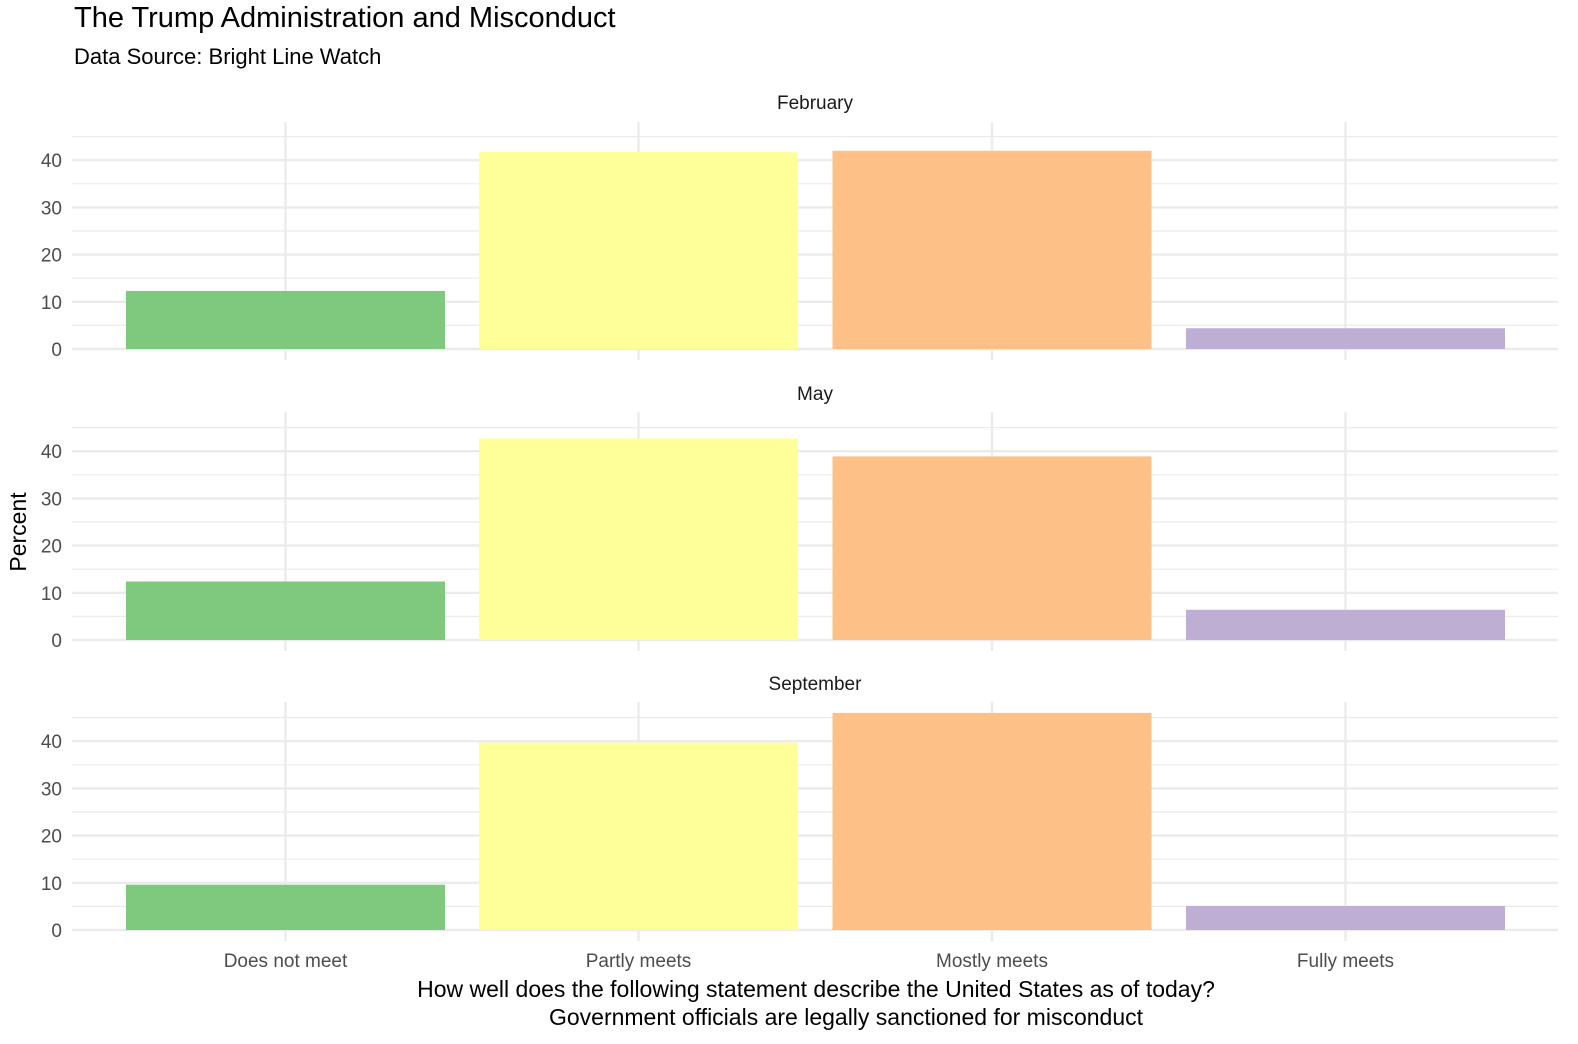  I want to click on y-axis-label: Percent, so click(18, 532).